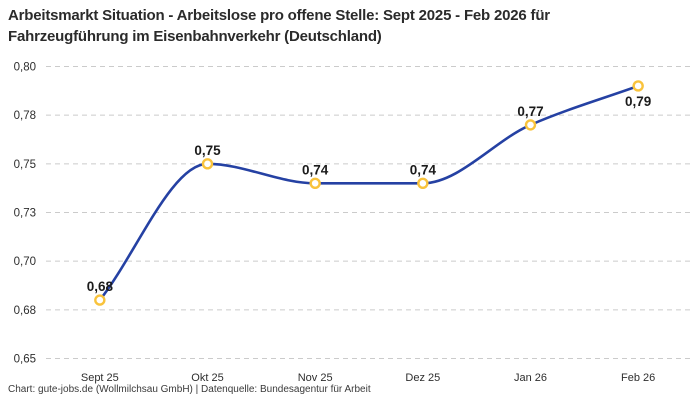  Describe the element at coordinates (25, 262) in the screenshot. I see `y-tick-label: 0,70` at that location.